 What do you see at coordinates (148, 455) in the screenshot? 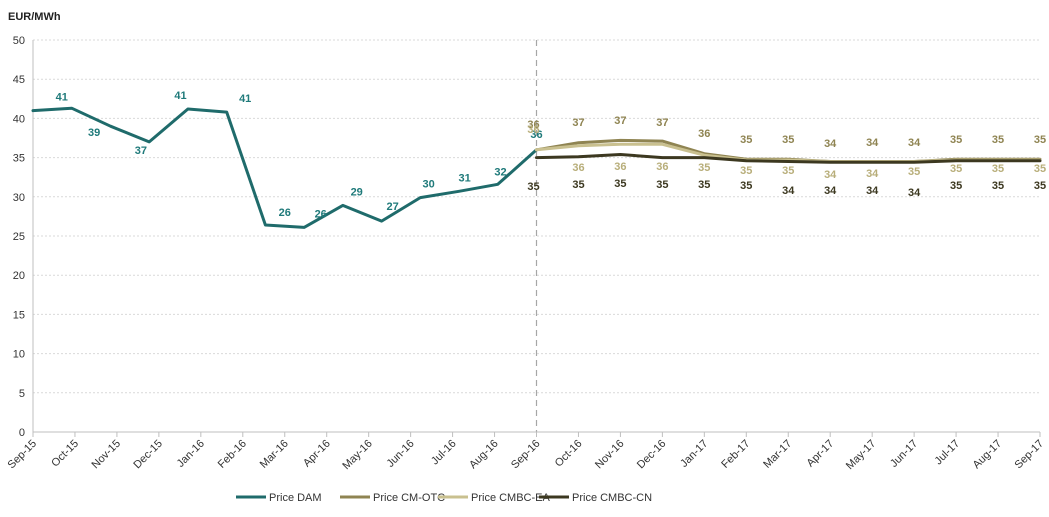
I see `x-tick-label: Dec-15` at bounding box center [148, 455].